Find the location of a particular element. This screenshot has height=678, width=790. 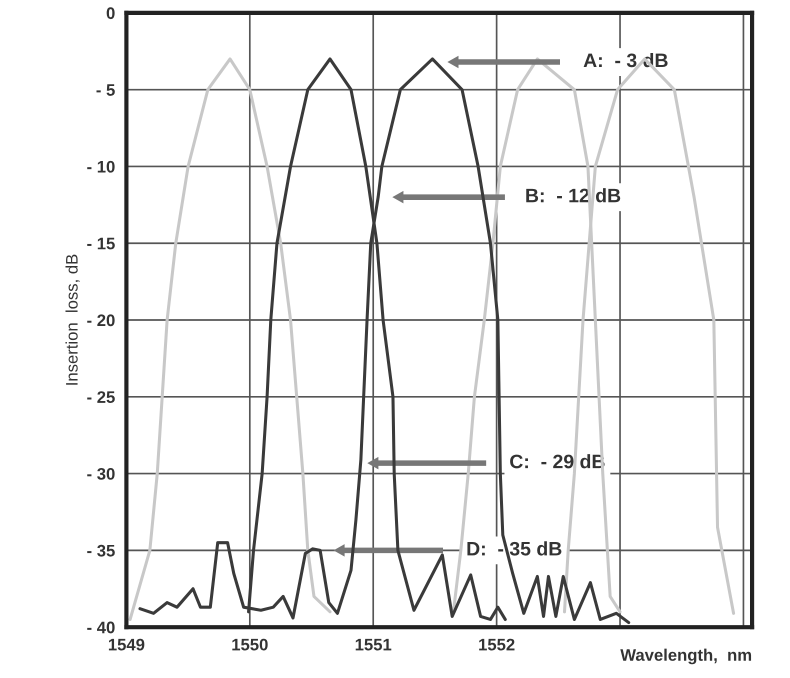

y-tick-label: - 10 is located at coordinates (101, 166).